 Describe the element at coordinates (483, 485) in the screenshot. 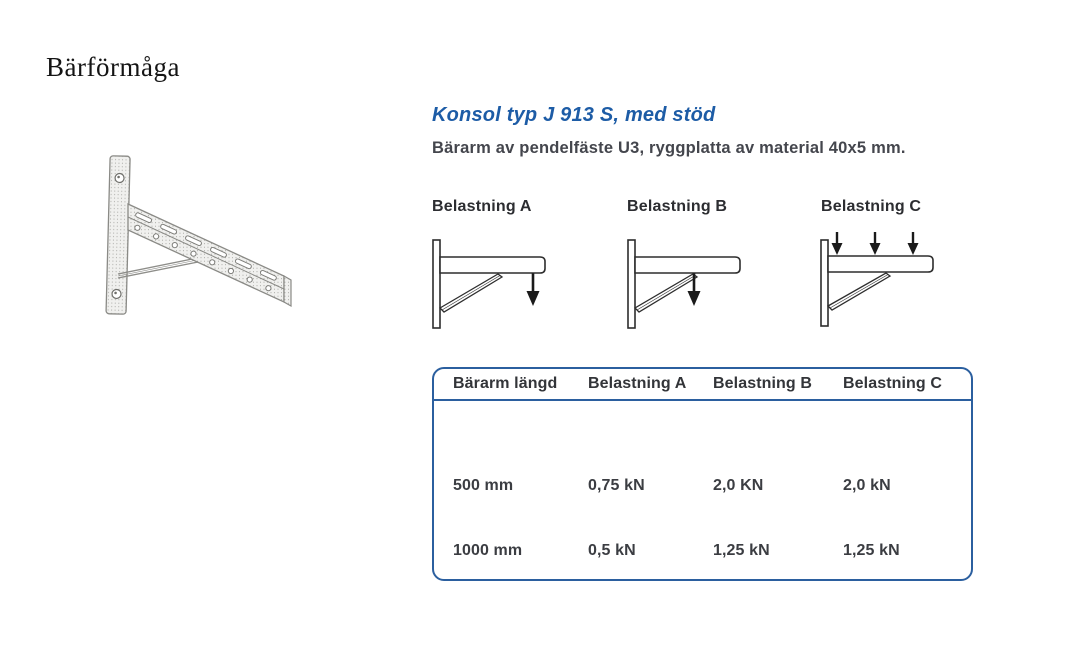

I see `table-cell: 500 mm` at that location.